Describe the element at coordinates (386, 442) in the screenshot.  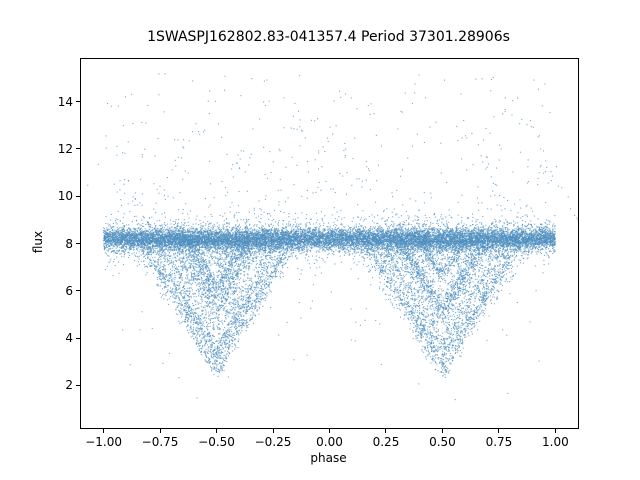
I see `x-tick-label: 0.25` at that location.